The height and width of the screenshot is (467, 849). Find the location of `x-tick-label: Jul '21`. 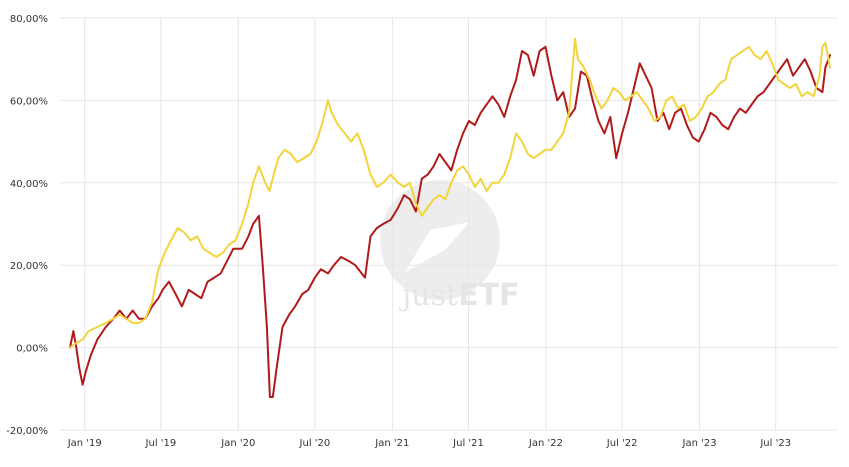

x-tick-label: Jul '21 is located at coordinates (468, 443).